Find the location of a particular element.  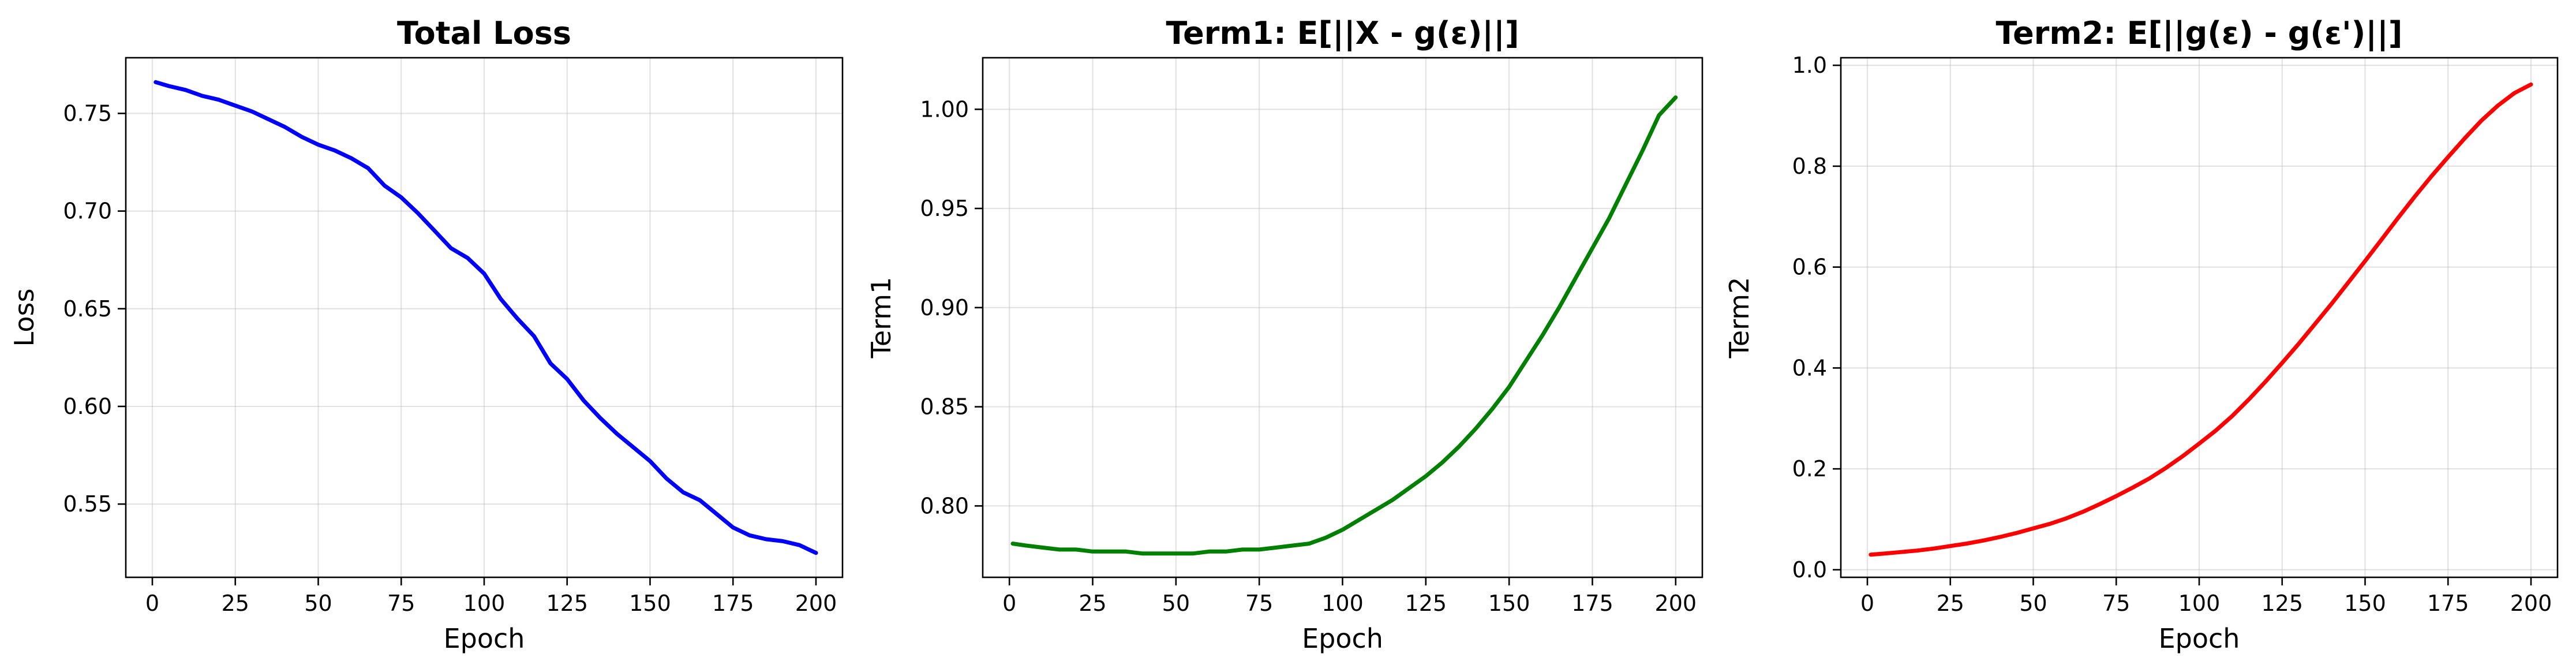

chart-title: Term2: E[||g(ε) - g(ε')||] is located at coordinates (2199, 33).